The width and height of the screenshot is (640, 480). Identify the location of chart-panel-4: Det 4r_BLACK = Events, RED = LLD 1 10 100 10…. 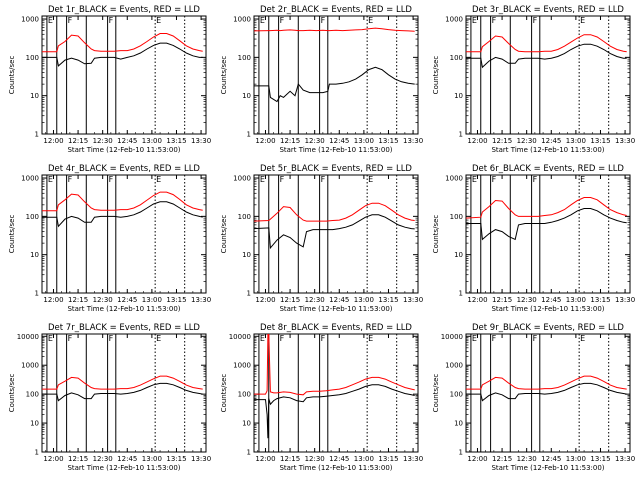
(109, 238).